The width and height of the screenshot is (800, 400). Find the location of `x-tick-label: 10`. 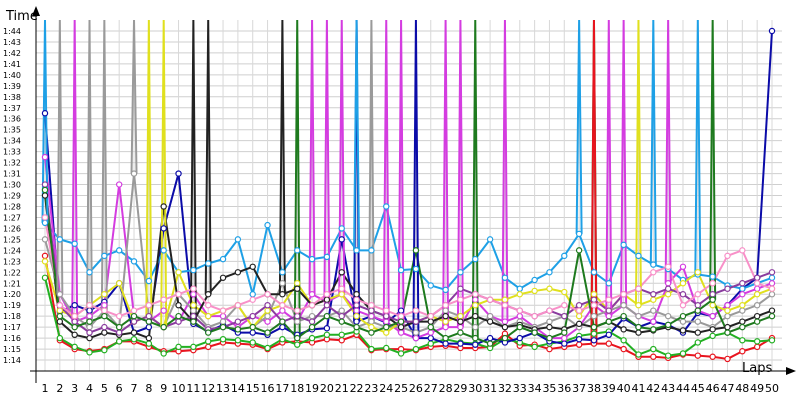

x-tick-label: 10 is located at coordinates (179, 388).